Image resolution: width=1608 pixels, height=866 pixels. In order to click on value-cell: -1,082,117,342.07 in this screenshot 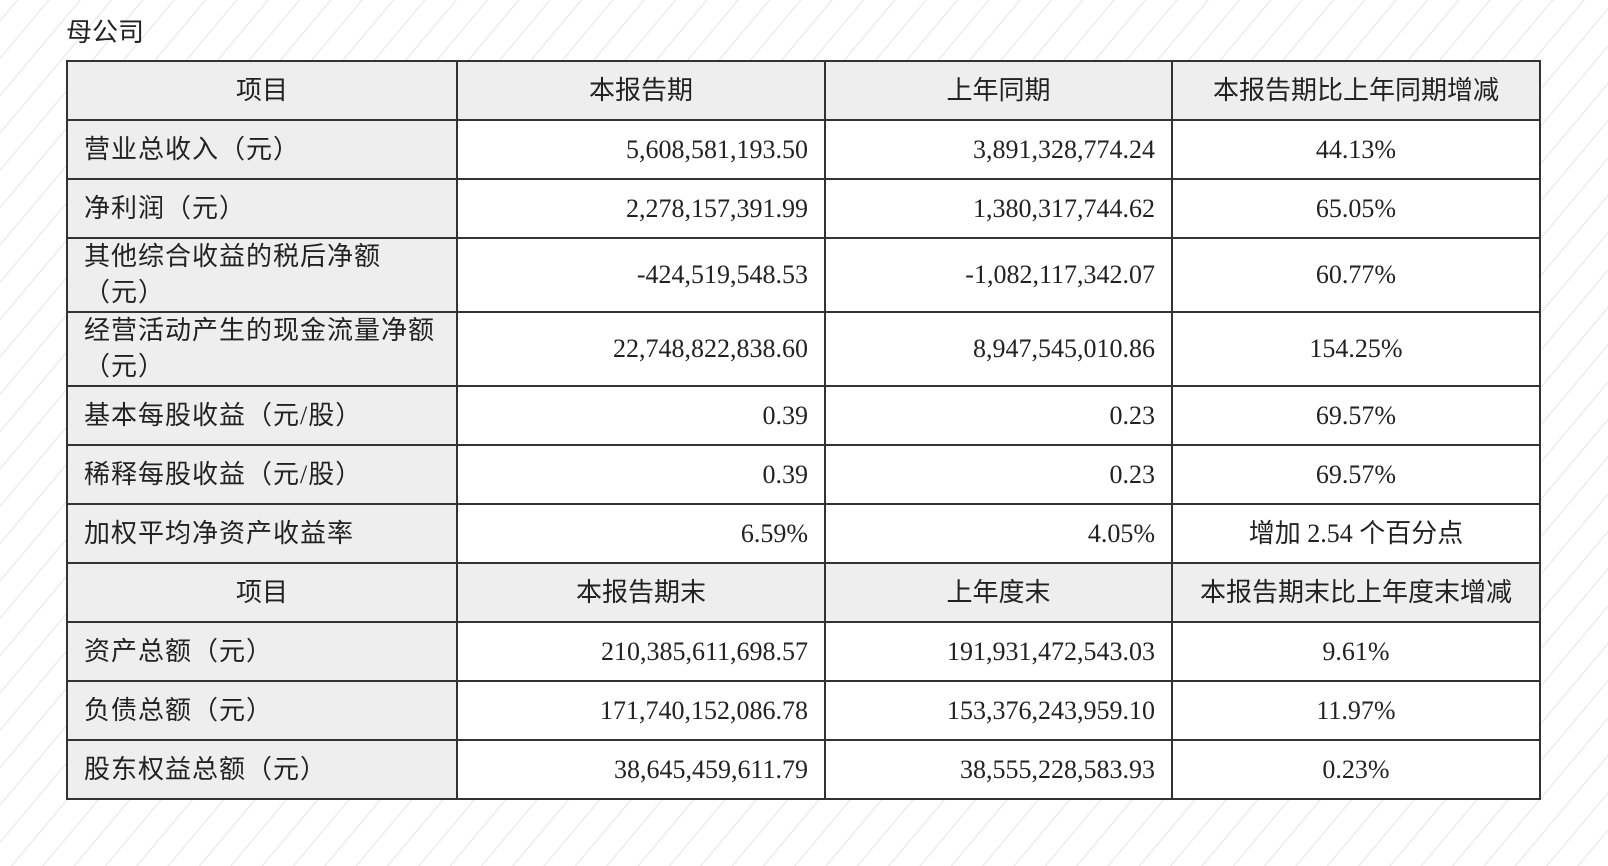, I will do `click(998, 275)`.